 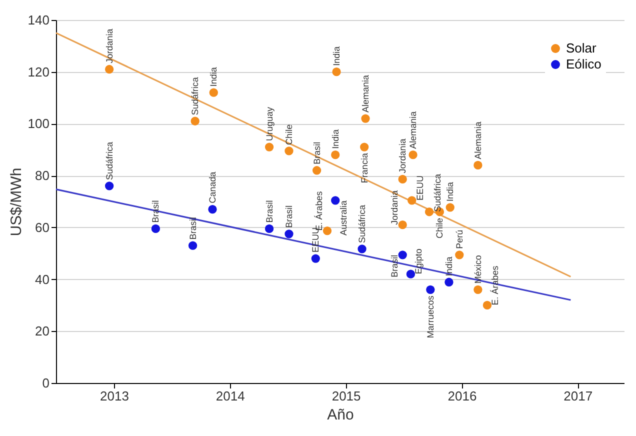 I want to click on annotation: Canada, so click(x=212, y=188).